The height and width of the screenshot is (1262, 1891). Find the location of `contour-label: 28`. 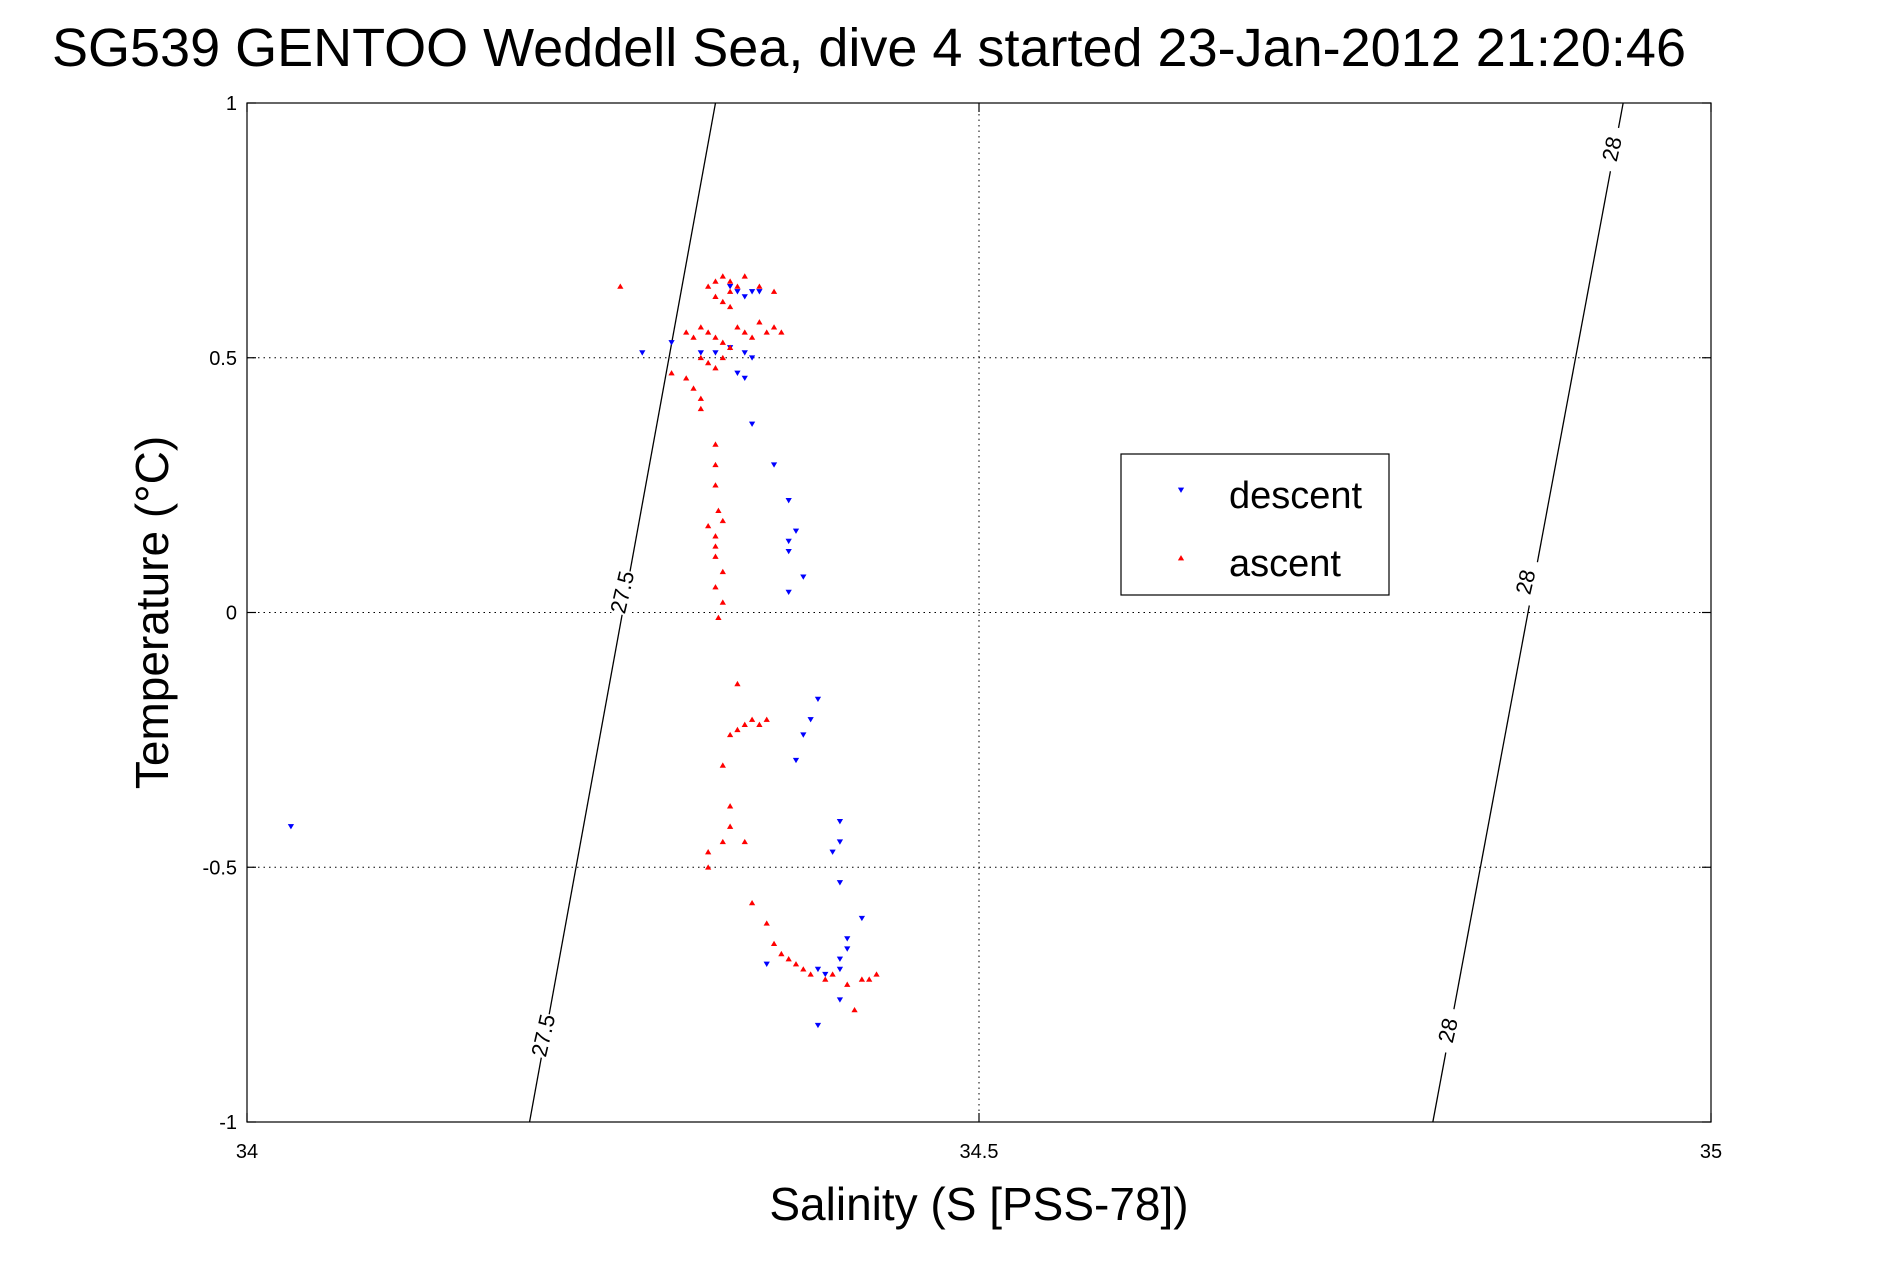

contour-label: 28 is located at coordinates (1448, 1030).